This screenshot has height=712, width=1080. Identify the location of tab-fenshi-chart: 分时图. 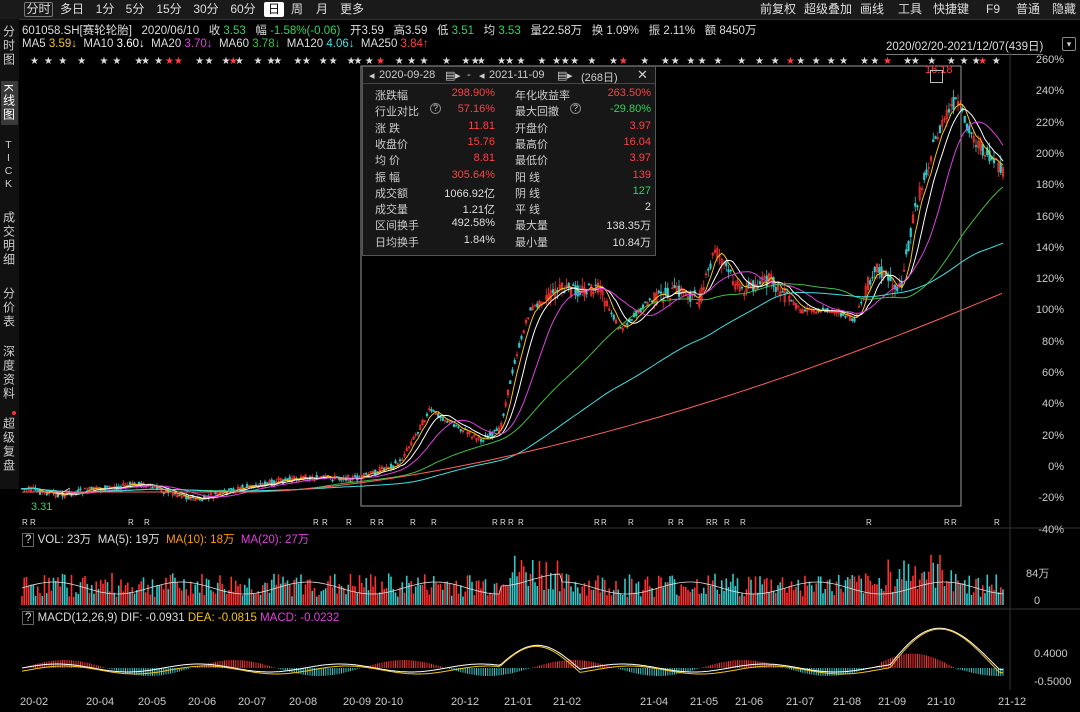
(9, 46).